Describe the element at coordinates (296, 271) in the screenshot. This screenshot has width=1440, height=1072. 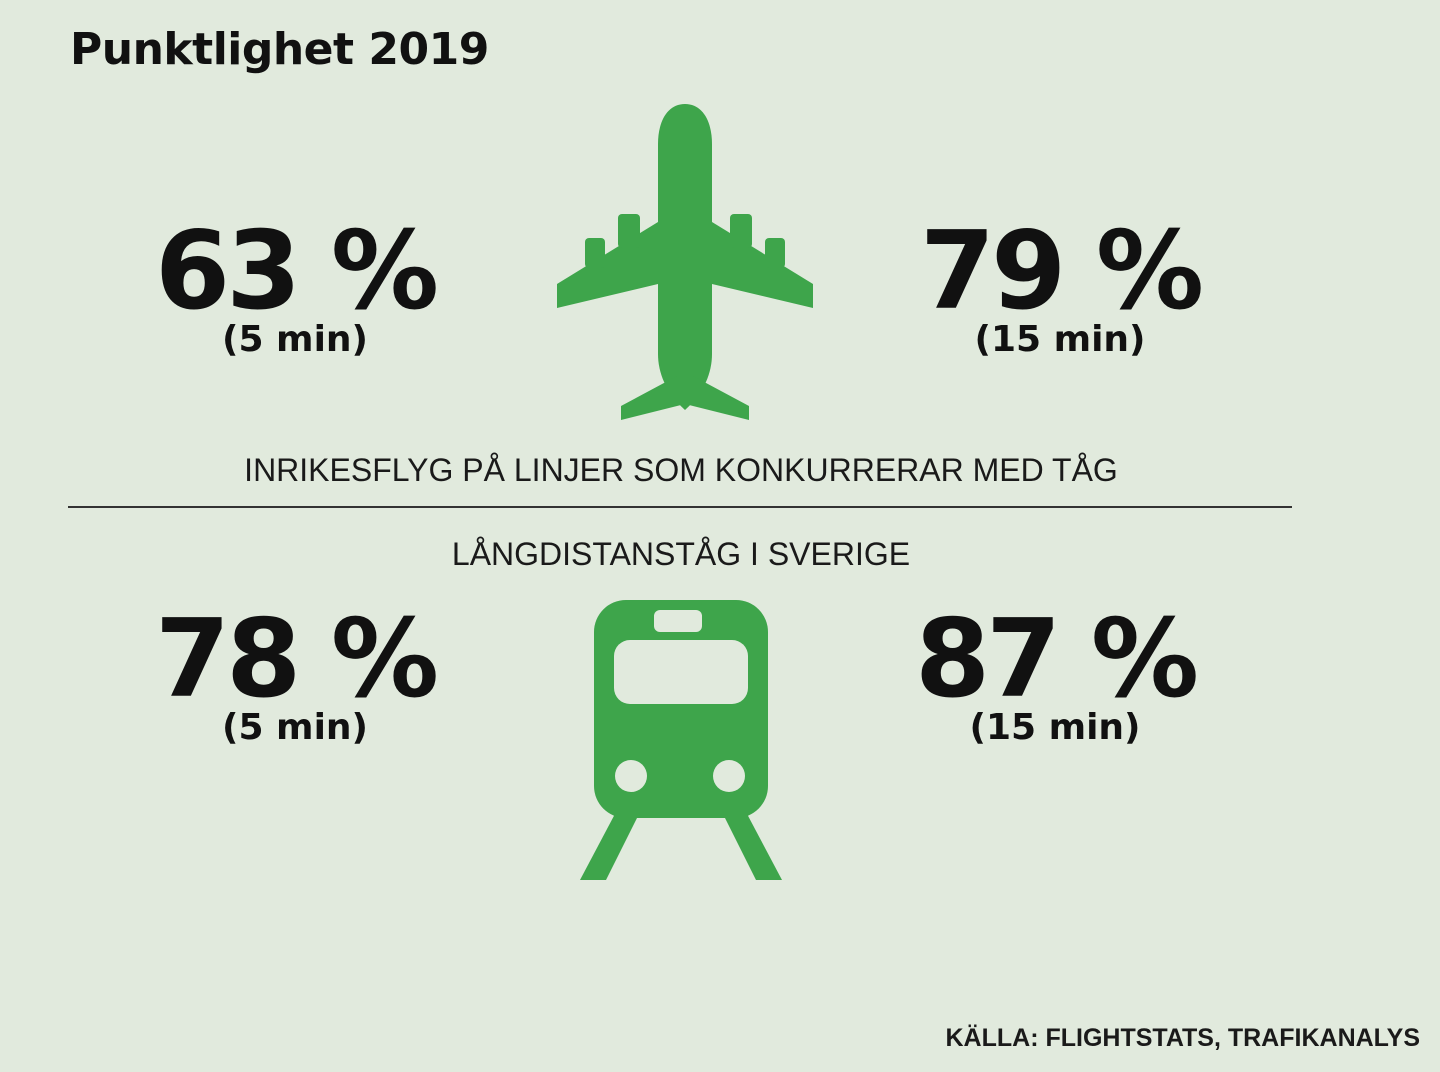
I see `flight-percent-5min: 63 %` at that location.